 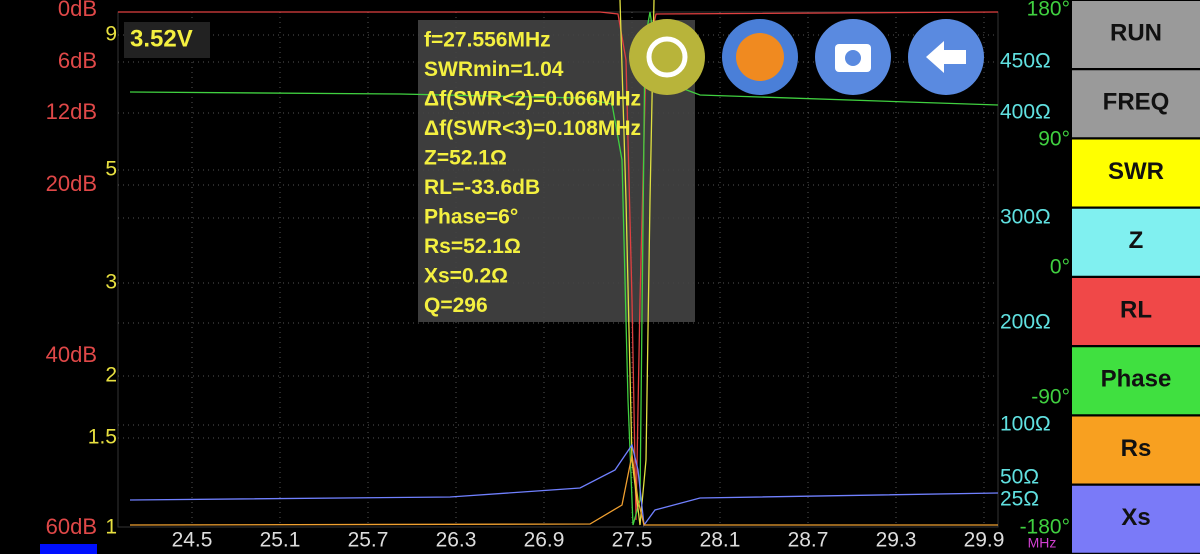 I want to click on rl-label: 12dB, so click(x=71, y=111).